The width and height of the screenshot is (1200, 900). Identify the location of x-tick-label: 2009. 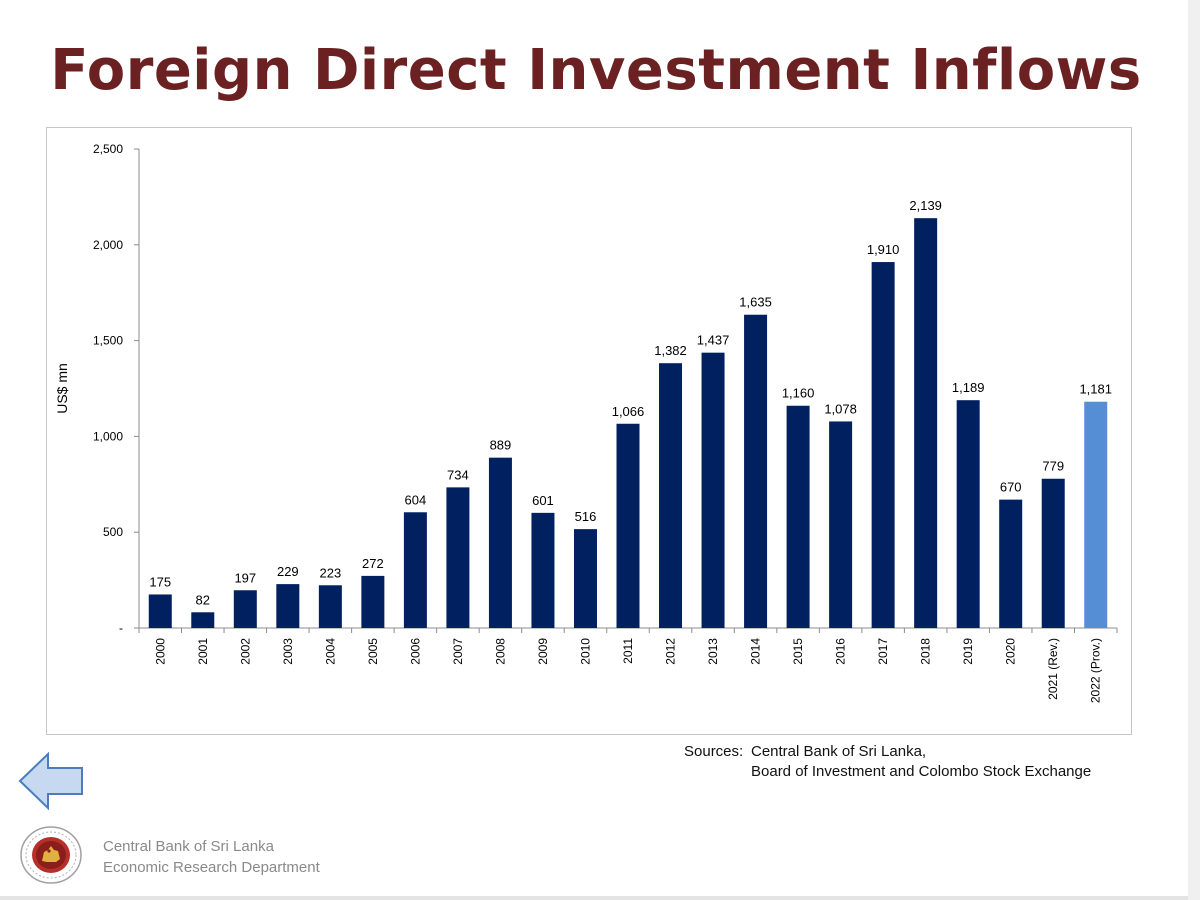
(543, 651).